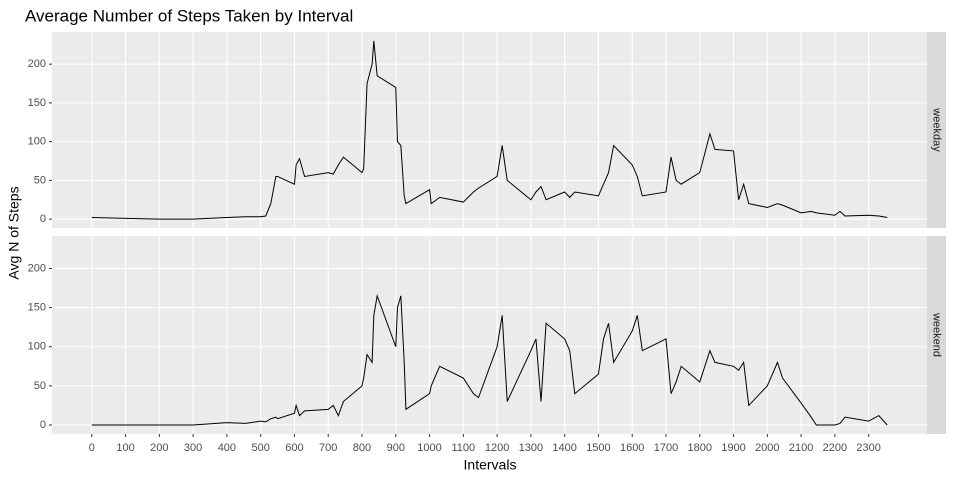 This screenshot has height=480, width=960. Describe the element at coordinates (396, 448) in the screenshot. I see `x-tick-label: 900` at that location.